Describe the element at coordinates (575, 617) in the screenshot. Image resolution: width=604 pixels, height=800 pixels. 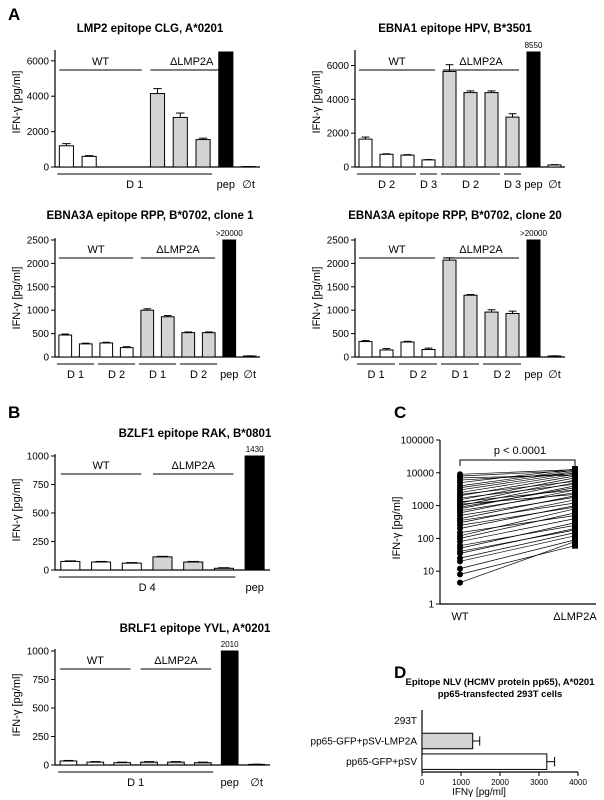
I see `x-tick-label: ΔLMP2A` at that location.